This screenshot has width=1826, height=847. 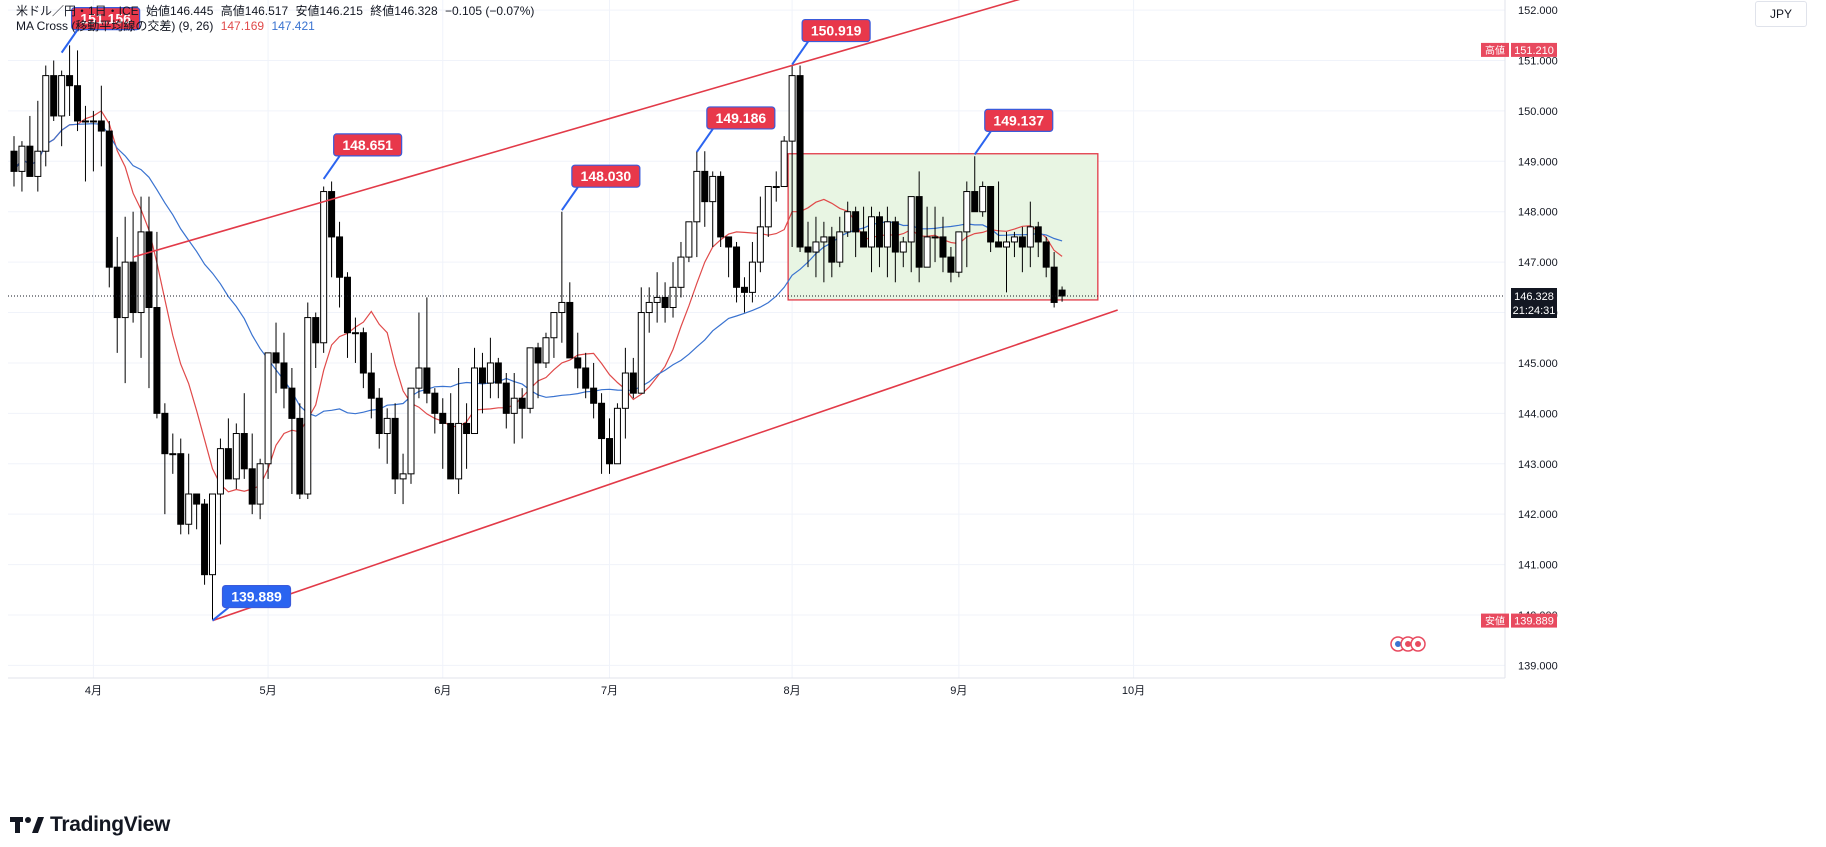 I want to click on x-tick-label: 5月, so click(x=268, y=691).